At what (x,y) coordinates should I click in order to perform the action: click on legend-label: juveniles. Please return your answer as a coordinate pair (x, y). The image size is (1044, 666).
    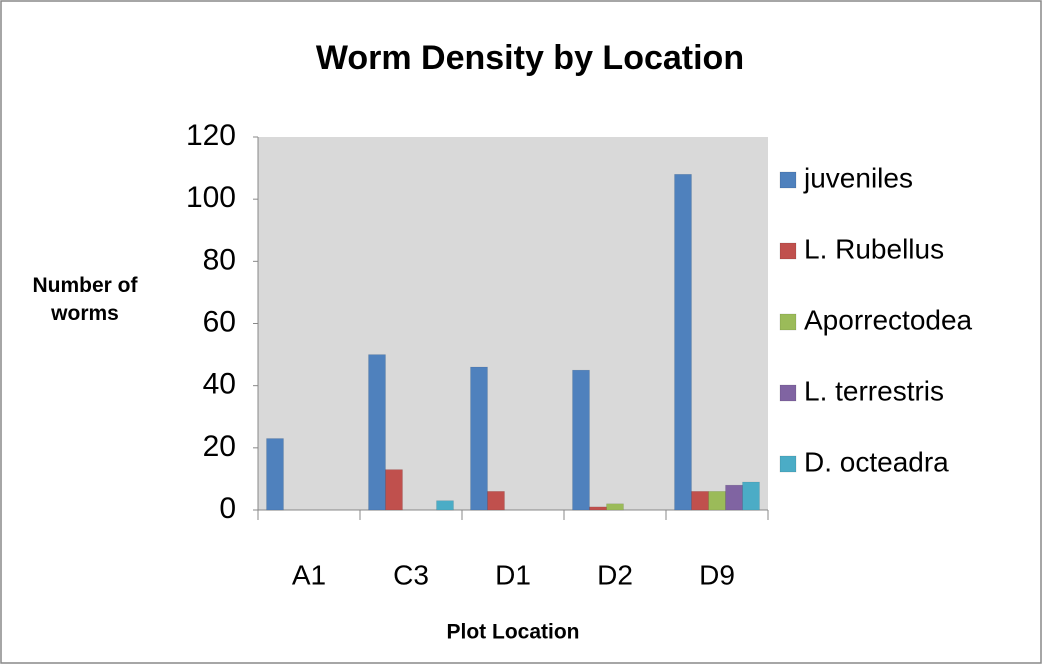
    Looking at the image, I should click on (858, 177).